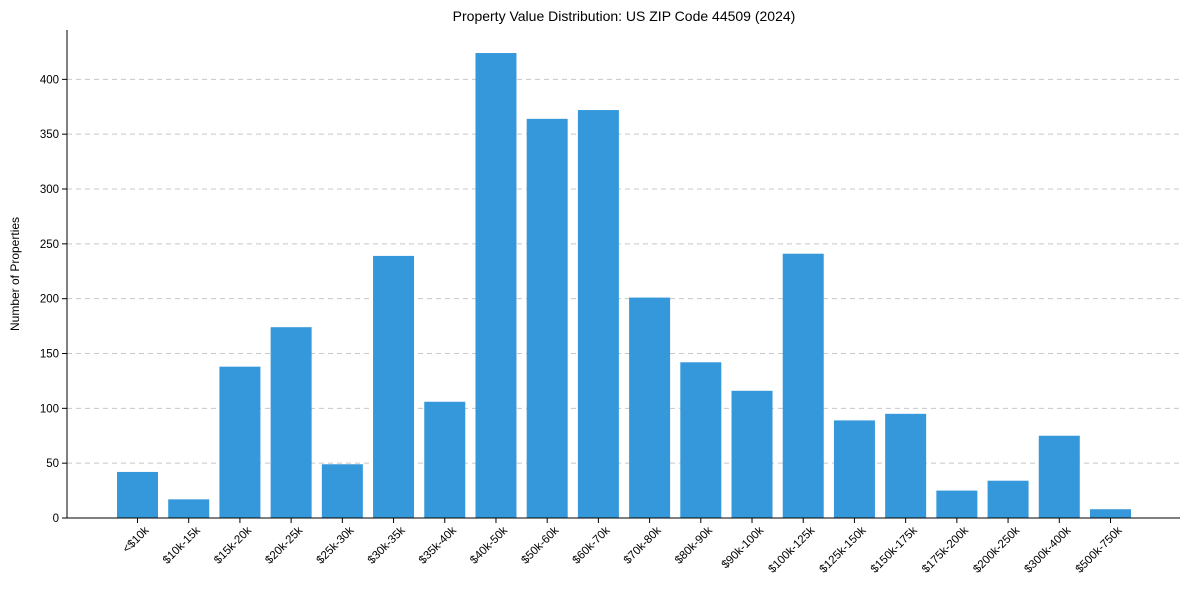 The height and width of the screenshot is (590, 1190). Describe the element at coordinates (791, 549) in the screenshot. I see `x-tick-label: $100k-125k` at that location.